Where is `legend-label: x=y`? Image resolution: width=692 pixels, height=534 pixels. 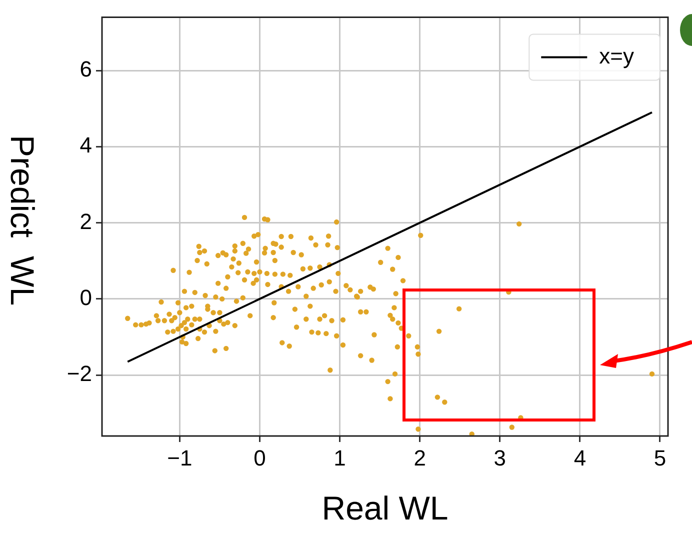
legend-label: x=y is located at coordinates (616, 55).